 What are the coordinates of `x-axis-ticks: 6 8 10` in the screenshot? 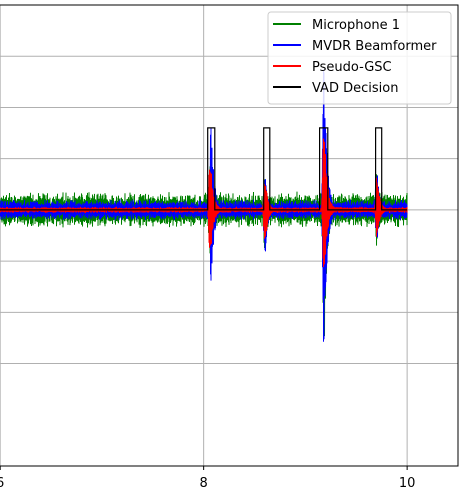 It's located at (207, 478).